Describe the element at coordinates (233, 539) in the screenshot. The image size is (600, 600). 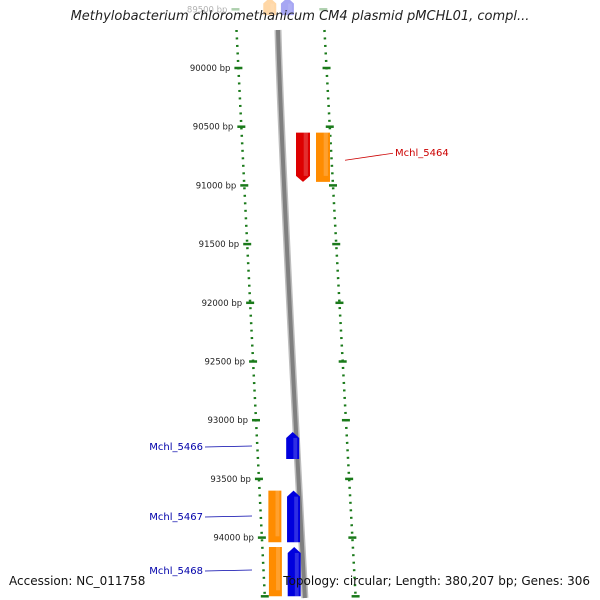
I see `tick-label: 94000 bp` at that location.